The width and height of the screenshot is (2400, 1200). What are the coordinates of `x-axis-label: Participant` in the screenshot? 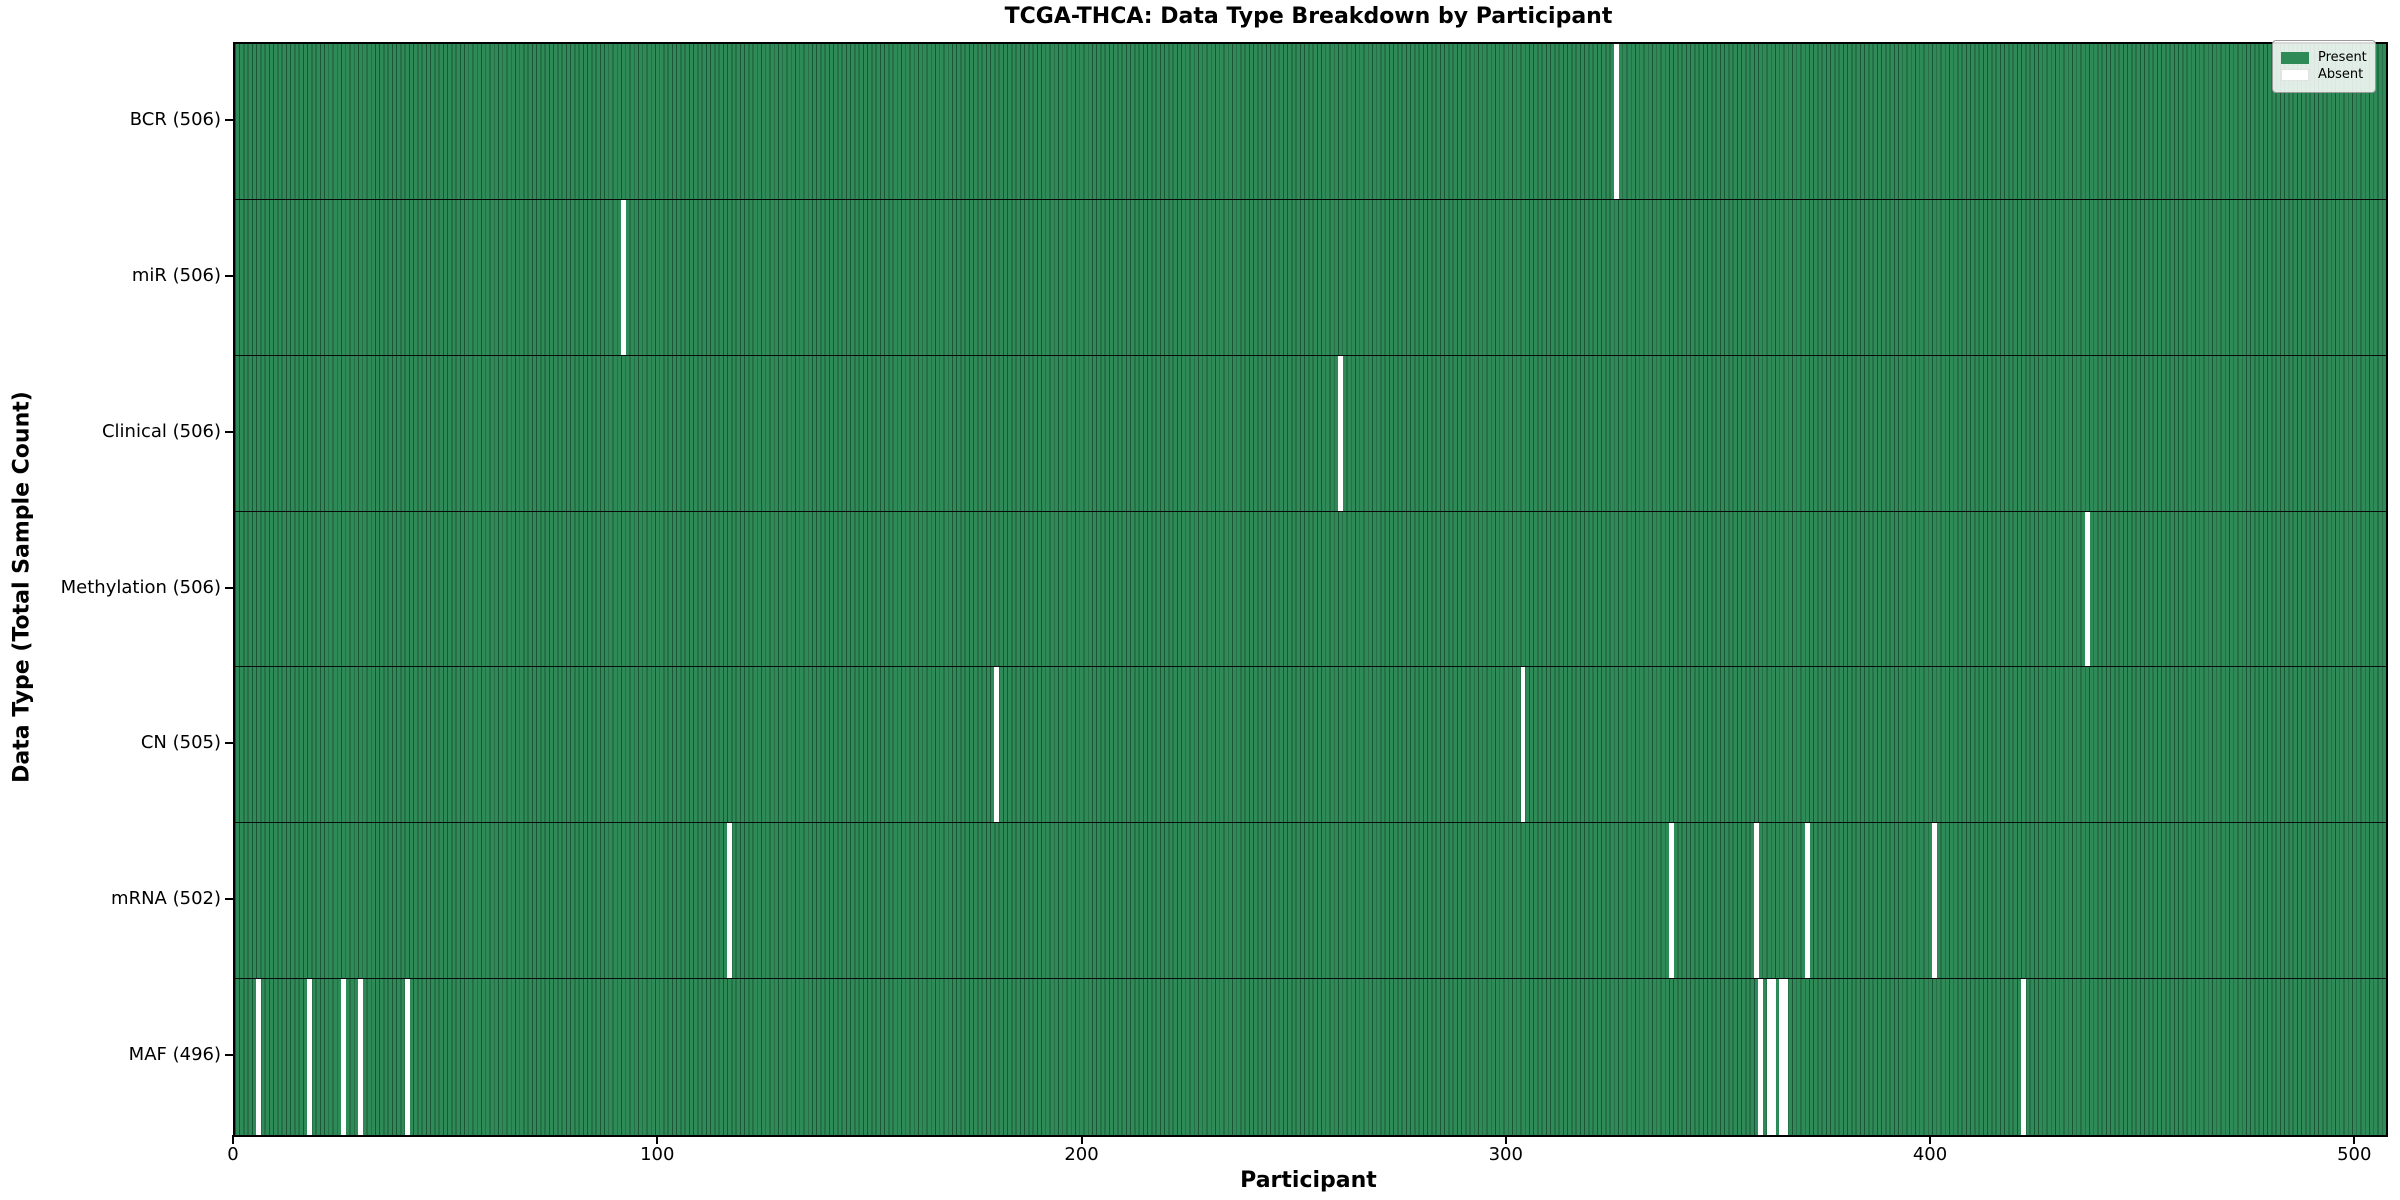 It's located at (1308, 1180).